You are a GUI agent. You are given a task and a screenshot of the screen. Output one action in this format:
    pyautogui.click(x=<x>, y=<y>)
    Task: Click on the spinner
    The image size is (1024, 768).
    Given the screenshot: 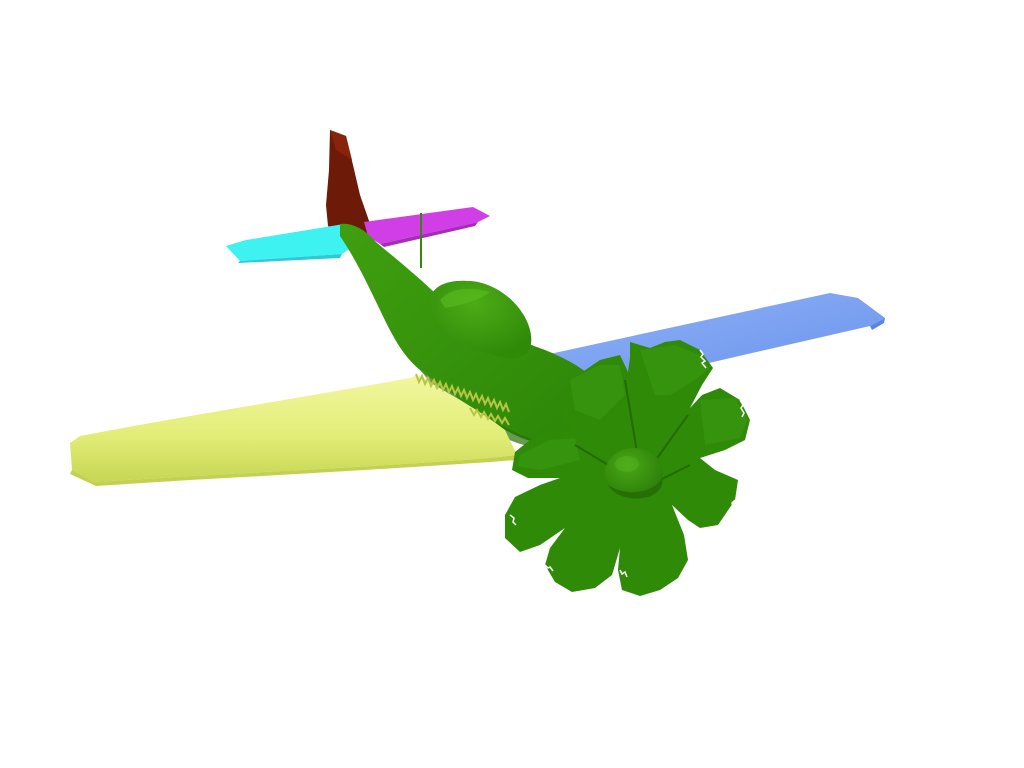 What is the action you would take?
    pyautogui.click(x=634, y=473)
    